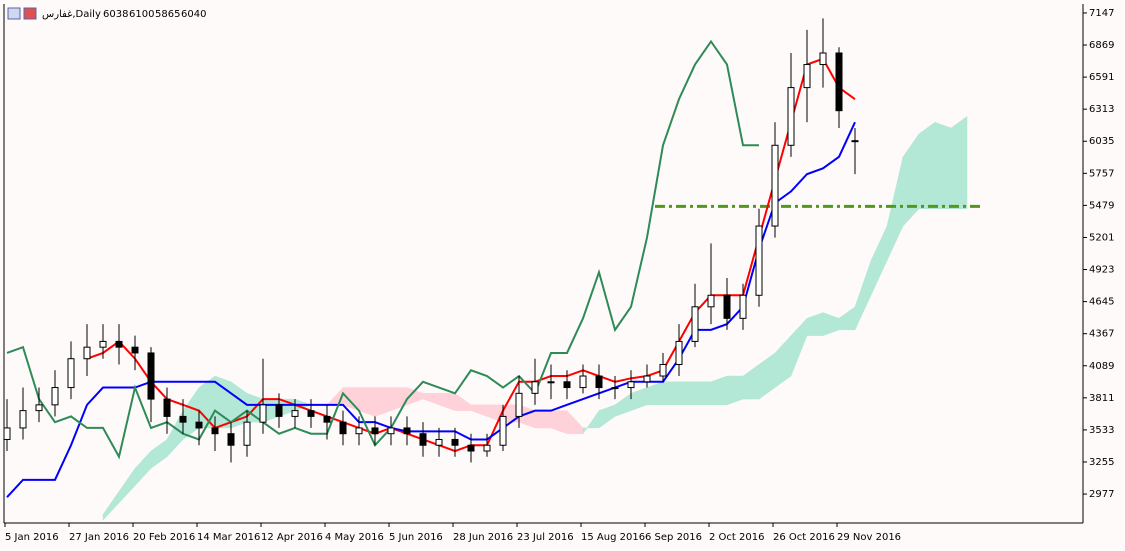 The image size is (1125, 551). Describe the element at coordinates (164, 537) in the screenshot. I see `x-tick-label: 20 Feb 2016` at that location.